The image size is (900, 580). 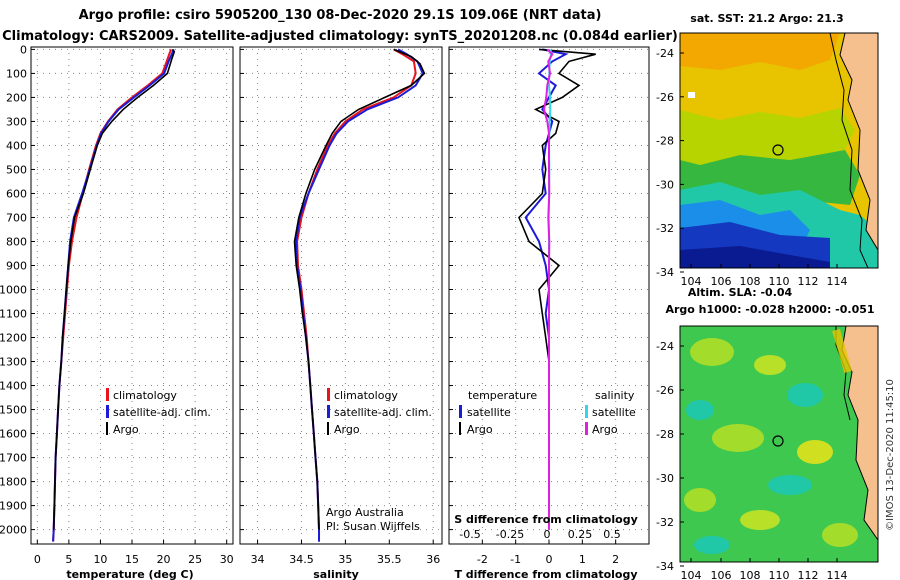 I want to click on sst-map-ticks: 104 106 108 110 112 114 -24 -26 -28 -30 -32 -34, so click(x=751, y=167).